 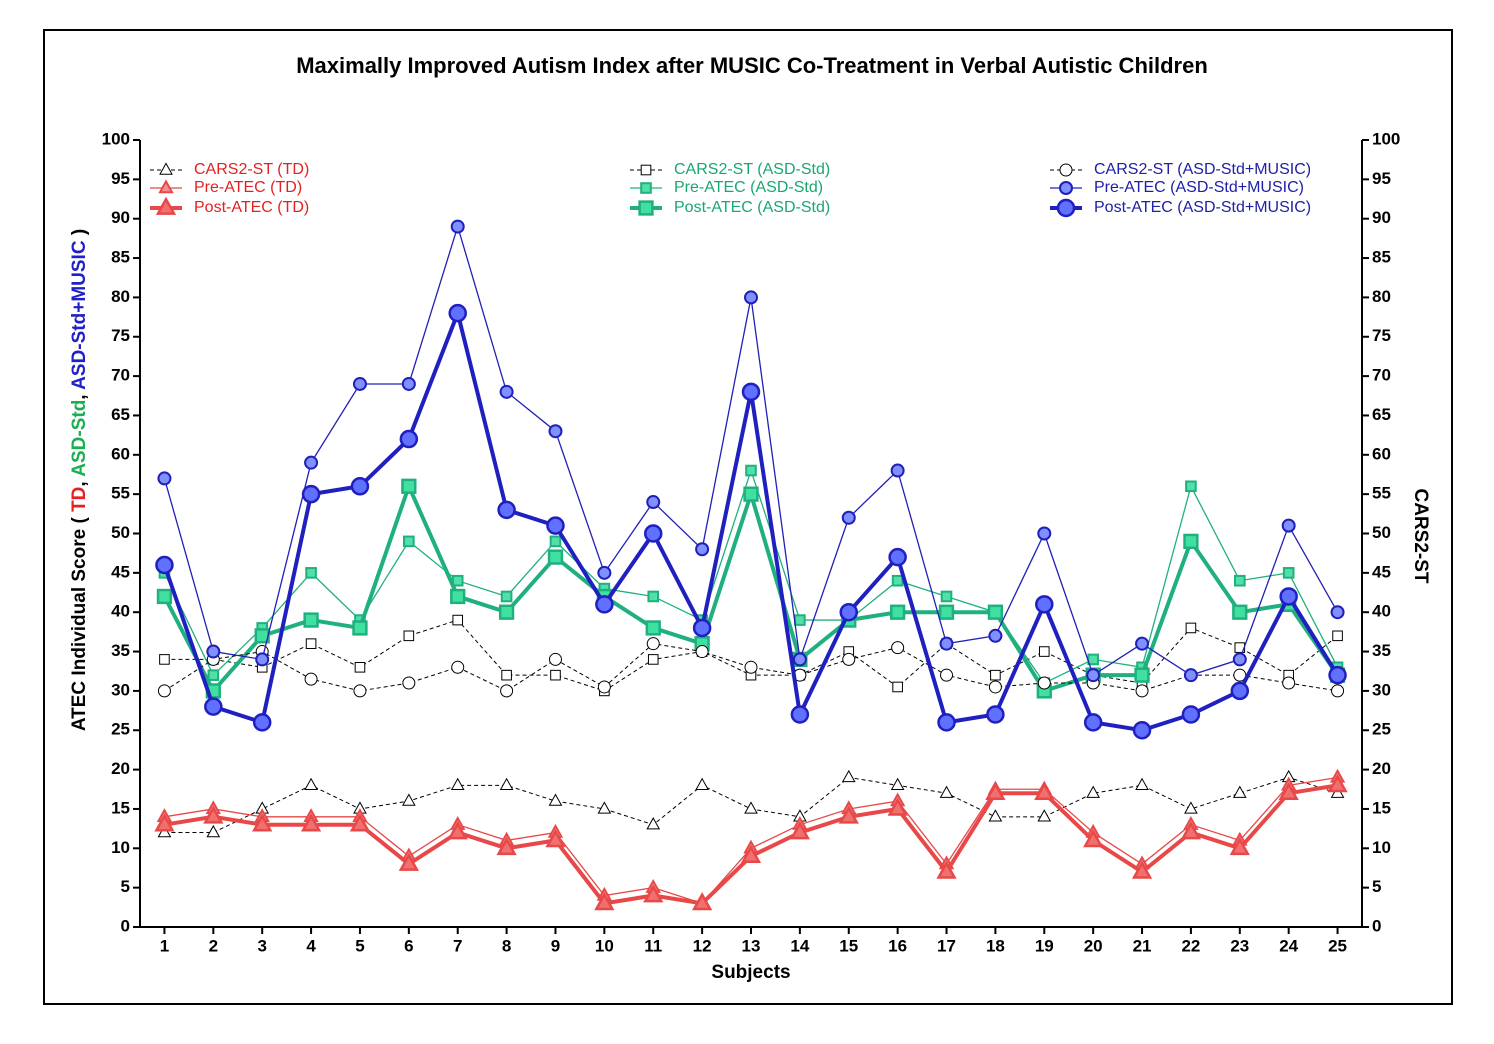 What do you see at coordinates (1376, 886) in the screenshot?
I see `y2-tick-label: 5` at bounding box center [1376, 886].